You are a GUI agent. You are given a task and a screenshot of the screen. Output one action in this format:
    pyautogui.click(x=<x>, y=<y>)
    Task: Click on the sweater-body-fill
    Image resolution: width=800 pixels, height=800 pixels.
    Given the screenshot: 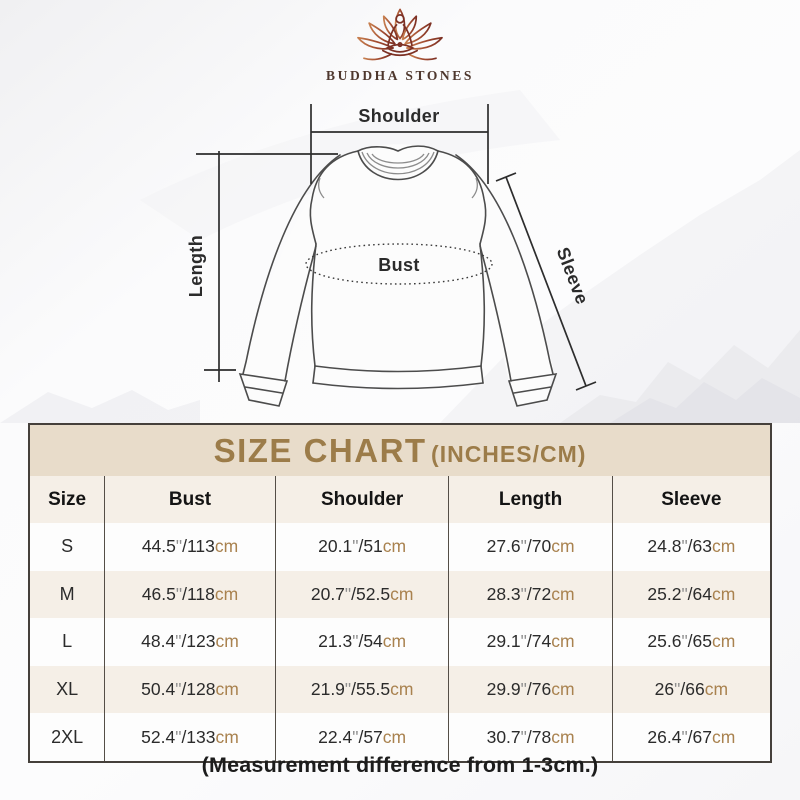 What is the action you would take?
    pyautogui.click(x=398, y=275)
    